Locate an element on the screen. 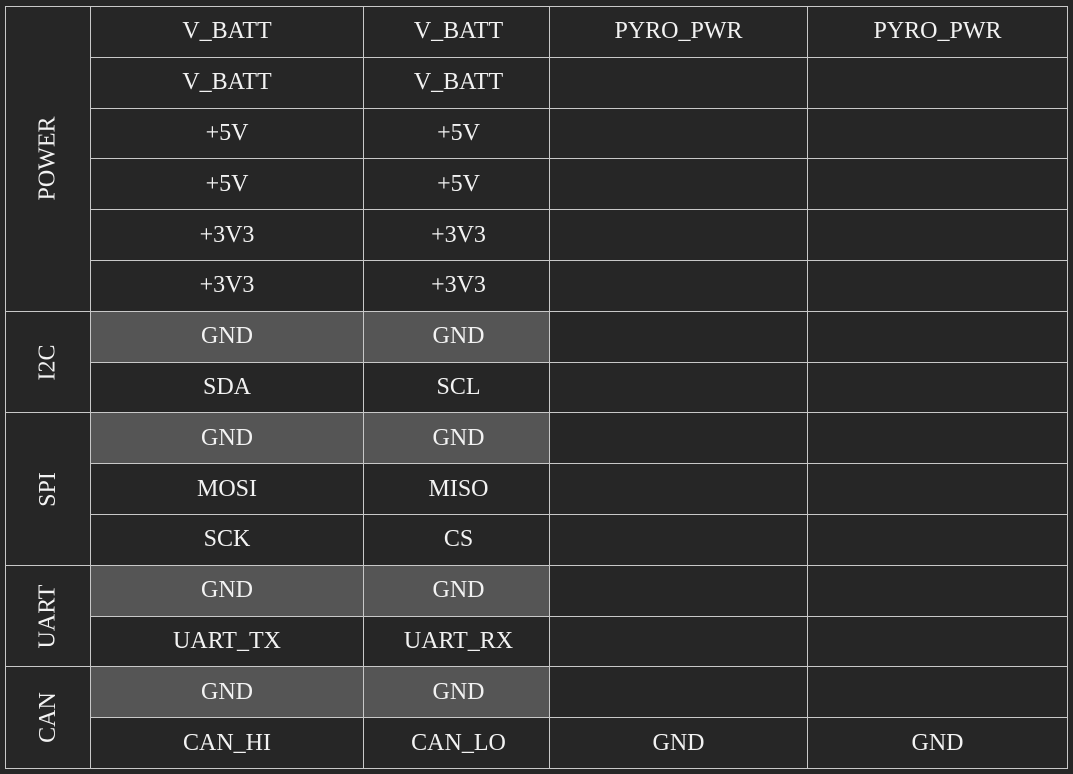 Image resolution: width=1073 pixels, height=774 pixels. pin-name-cell: CS is located at coordinates (458, 539).